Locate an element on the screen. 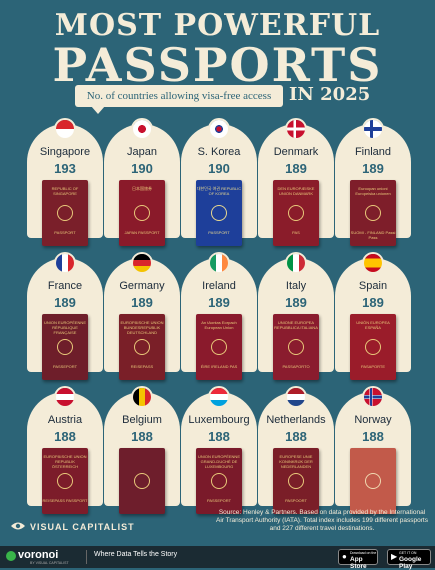 This screenshot has width=435, height=570. app-store-button: ● Download on the App Store is located at coordinates (358, 559).